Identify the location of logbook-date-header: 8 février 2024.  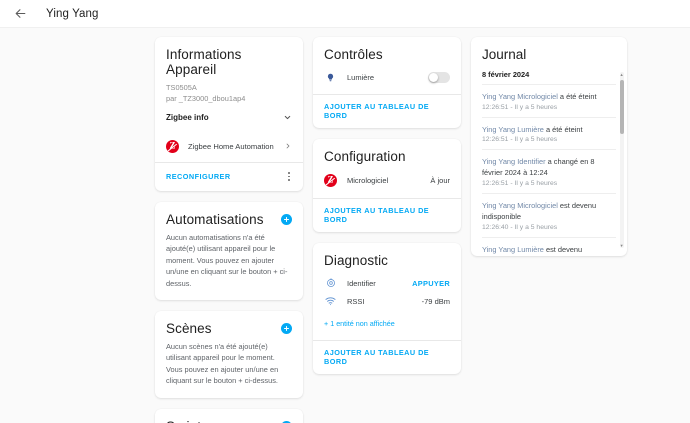
(506, 74).